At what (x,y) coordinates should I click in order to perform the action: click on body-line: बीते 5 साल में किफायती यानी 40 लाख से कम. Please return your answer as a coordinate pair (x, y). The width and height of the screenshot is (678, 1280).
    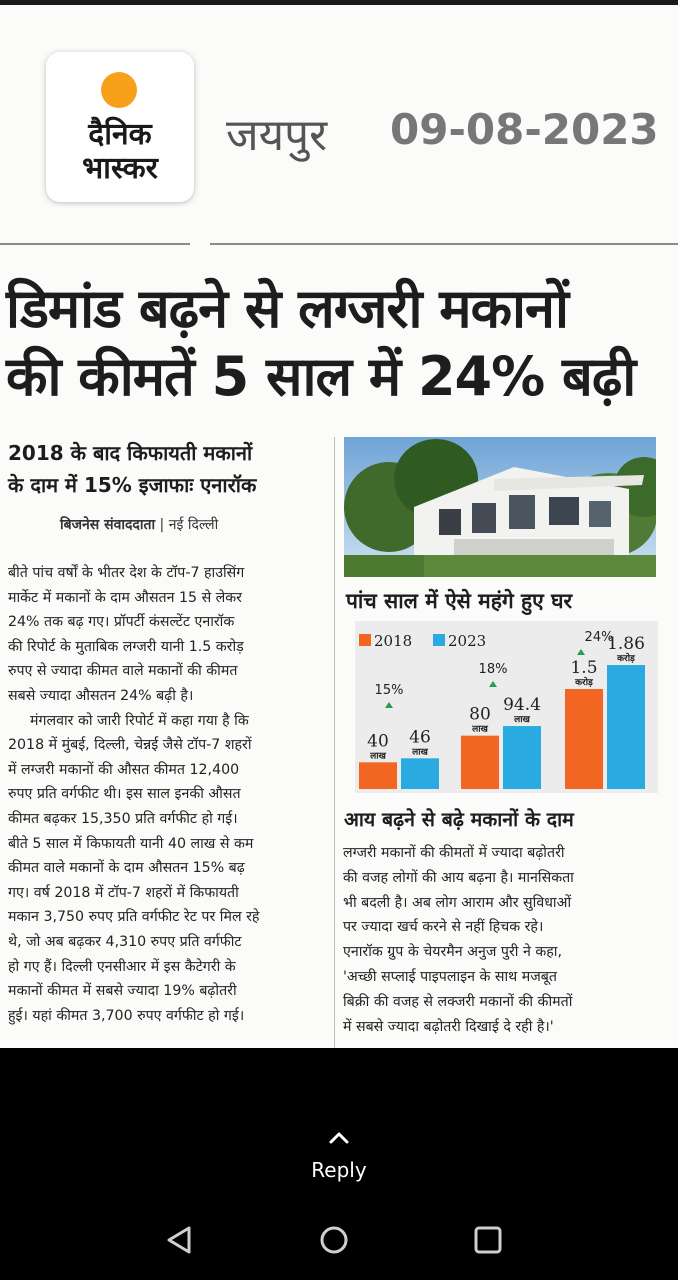
    Looking at the image, I should click on (131, 843).